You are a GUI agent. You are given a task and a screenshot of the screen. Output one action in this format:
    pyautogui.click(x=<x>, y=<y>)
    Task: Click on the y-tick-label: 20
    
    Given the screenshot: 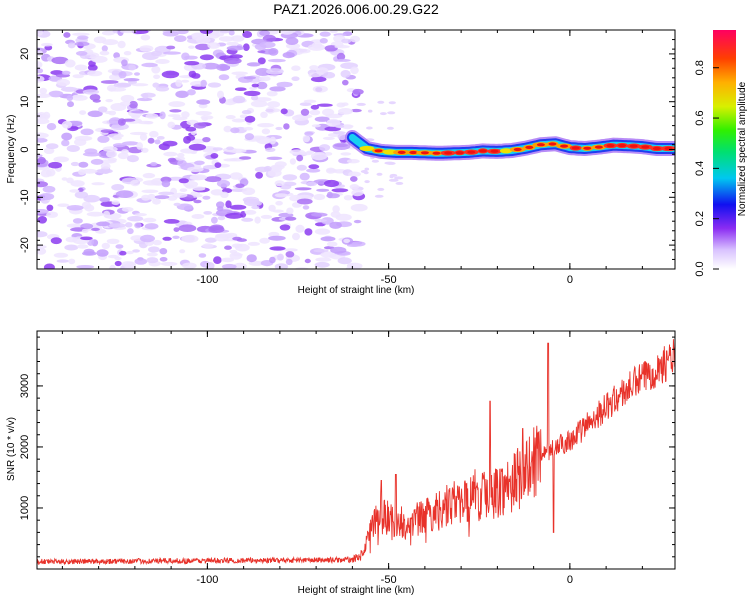 What is the action you would take?
    pyautogui.click(x=25, y=54)
    